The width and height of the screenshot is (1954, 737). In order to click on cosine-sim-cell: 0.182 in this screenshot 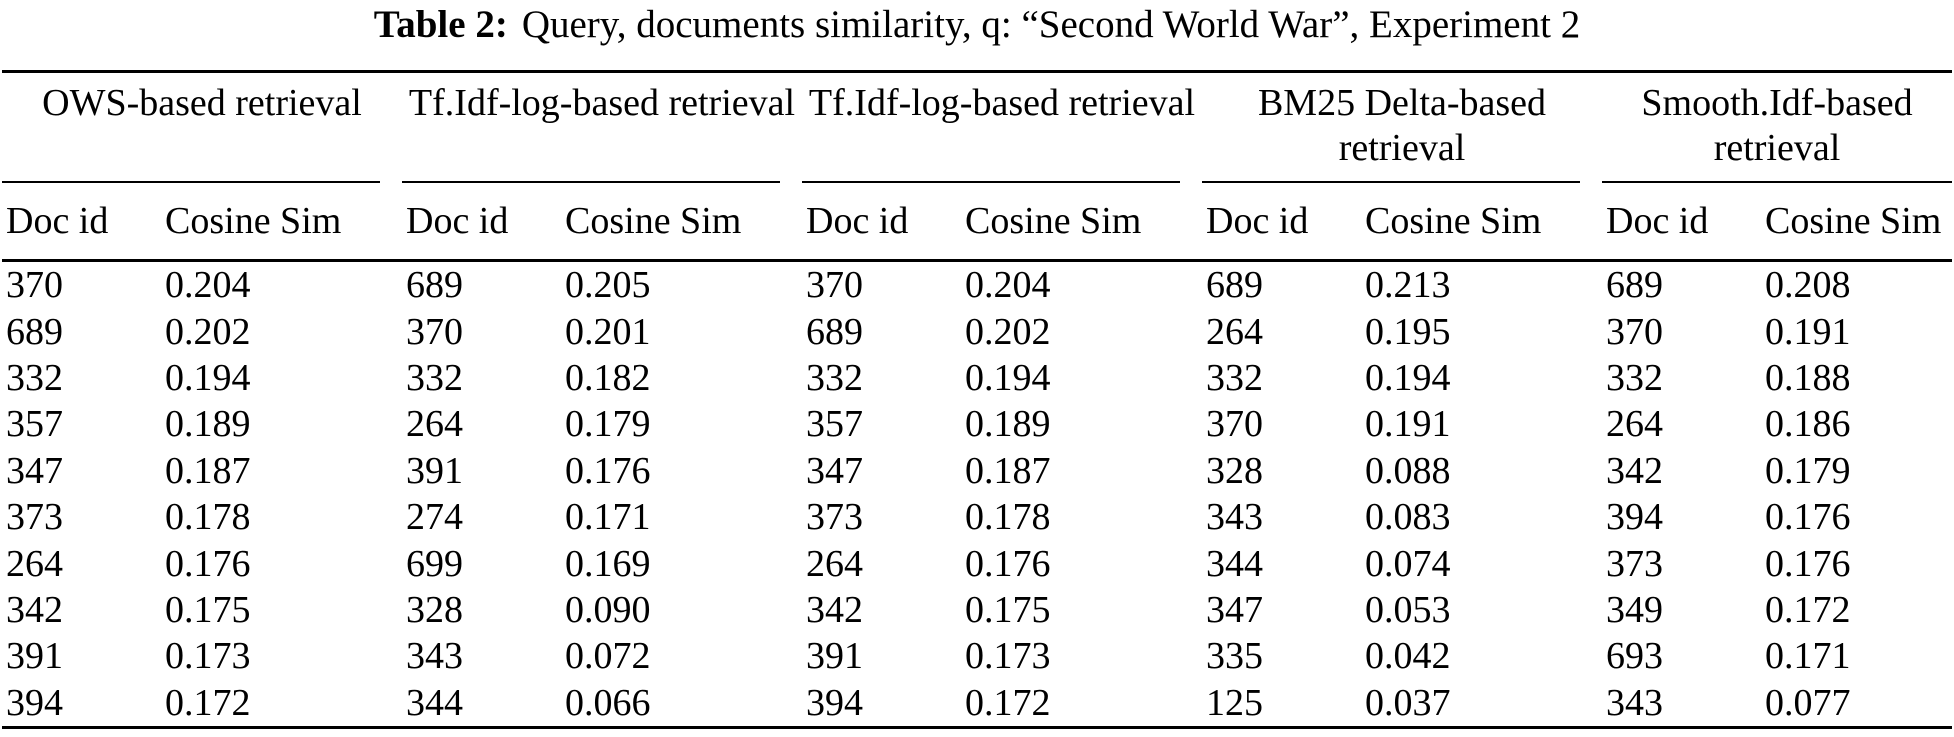, I will do `click(608, 377)`.